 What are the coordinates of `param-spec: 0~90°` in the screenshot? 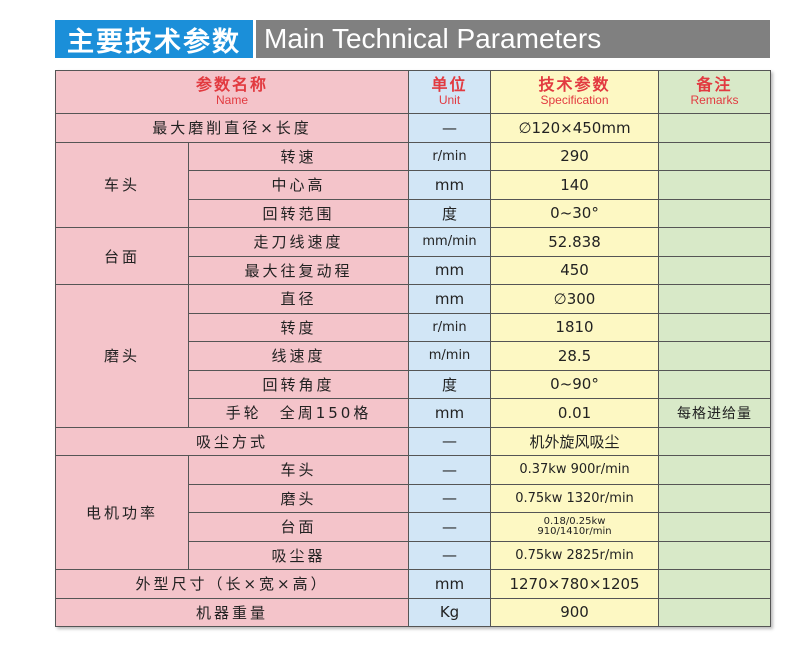 It's located at (575, 384).